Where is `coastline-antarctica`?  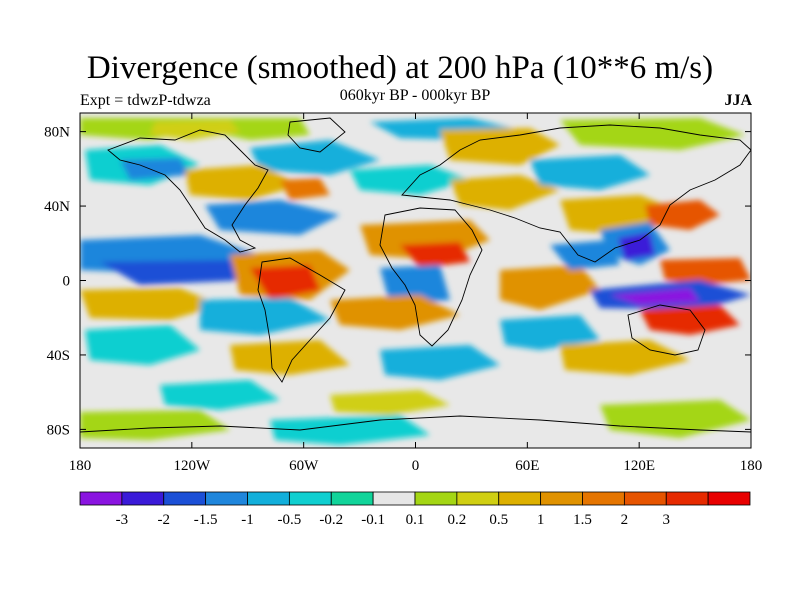 coastline-antarctica is located at coordinates (415, 424).